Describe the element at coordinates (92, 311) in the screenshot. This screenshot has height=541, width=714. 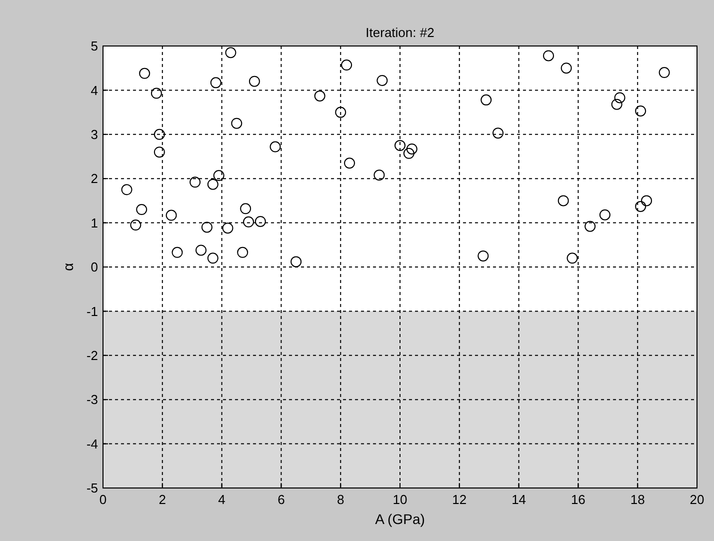
I see `y-tick-label: -1` at that location.